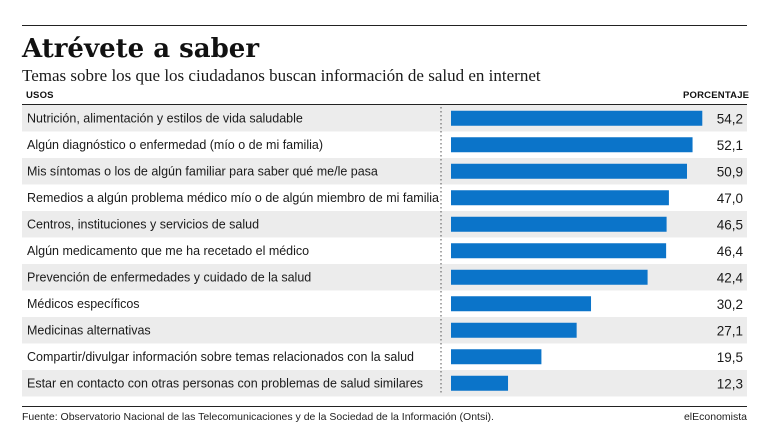 The image size is (770, 445). Describe the element at coordinates (730, 145) in the screenshot. I see `value-label: 52,1` at that location.